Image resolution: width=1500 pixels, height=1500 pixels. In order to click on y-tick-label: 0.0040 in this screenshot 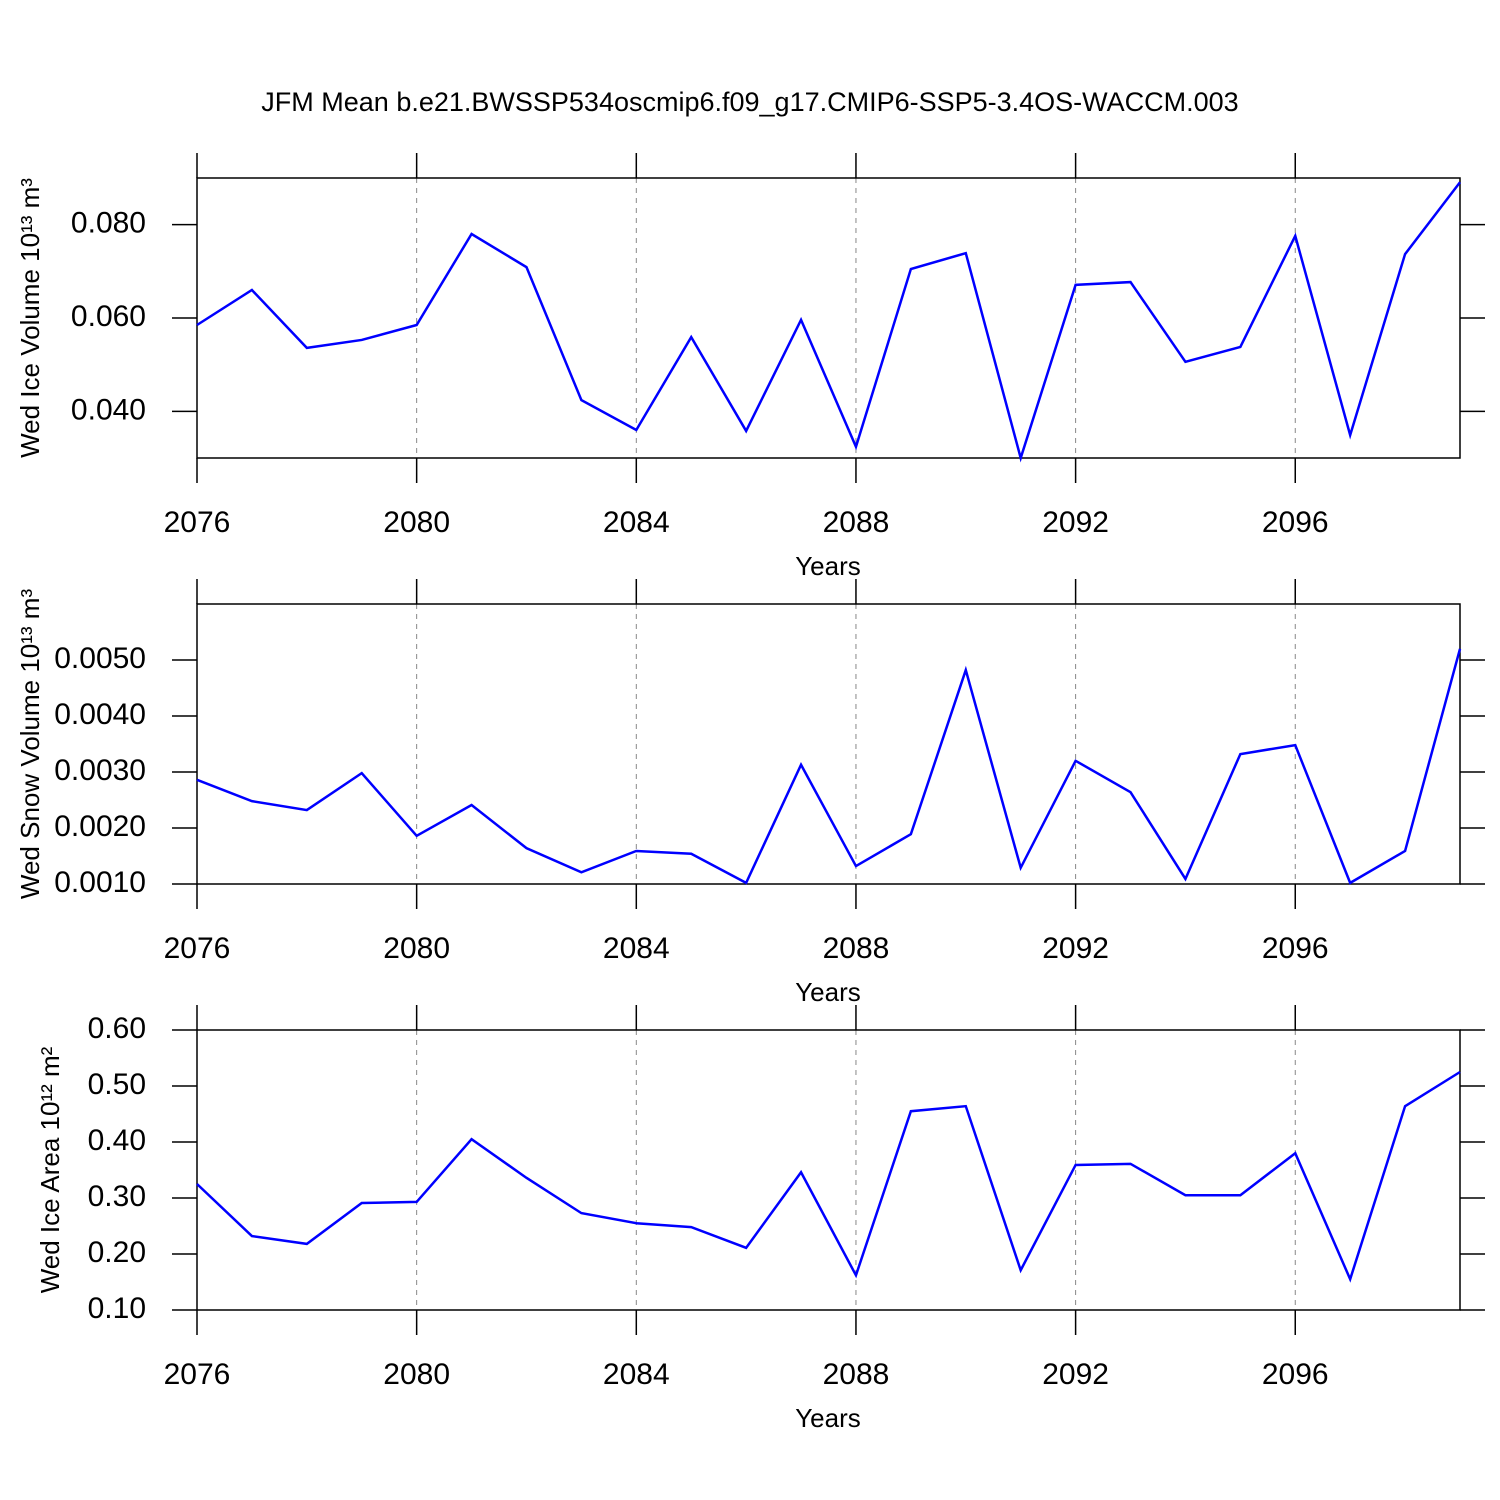, I will do `click(100, 714)`.